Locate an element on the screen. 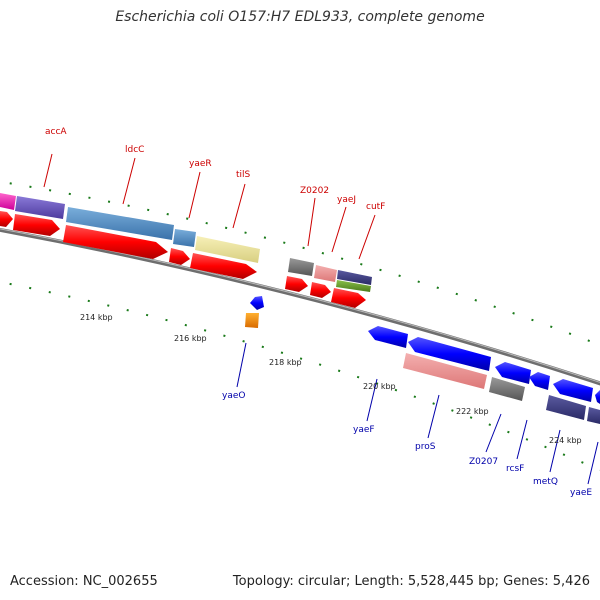  bp-label: 214 kbp is located at coordinates (96, 317).